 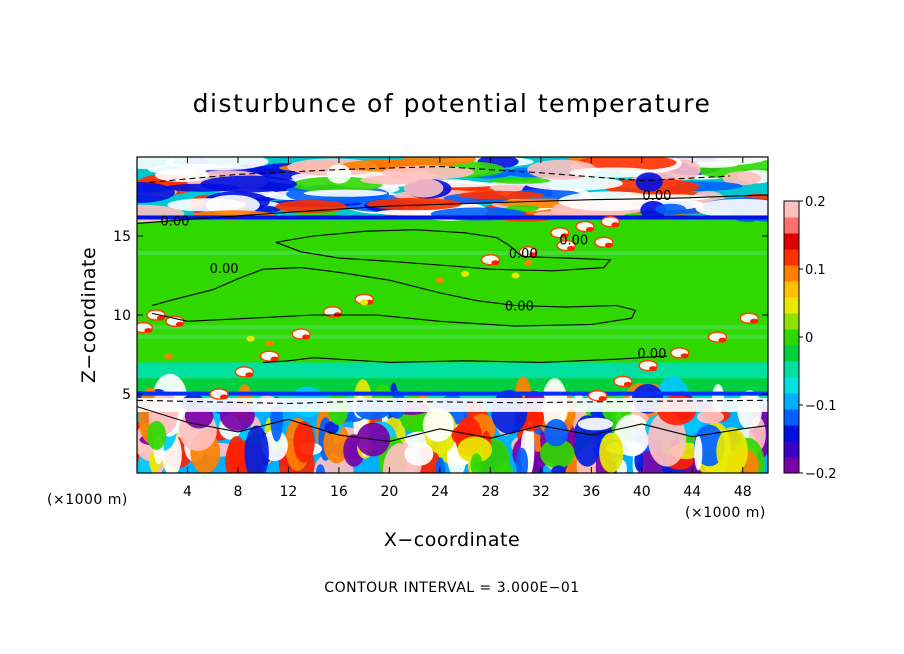 What do you see at coordinates (642, 492) in the screenshot?
I see `x-tick-label: 40` at bounding box center [642, 492].